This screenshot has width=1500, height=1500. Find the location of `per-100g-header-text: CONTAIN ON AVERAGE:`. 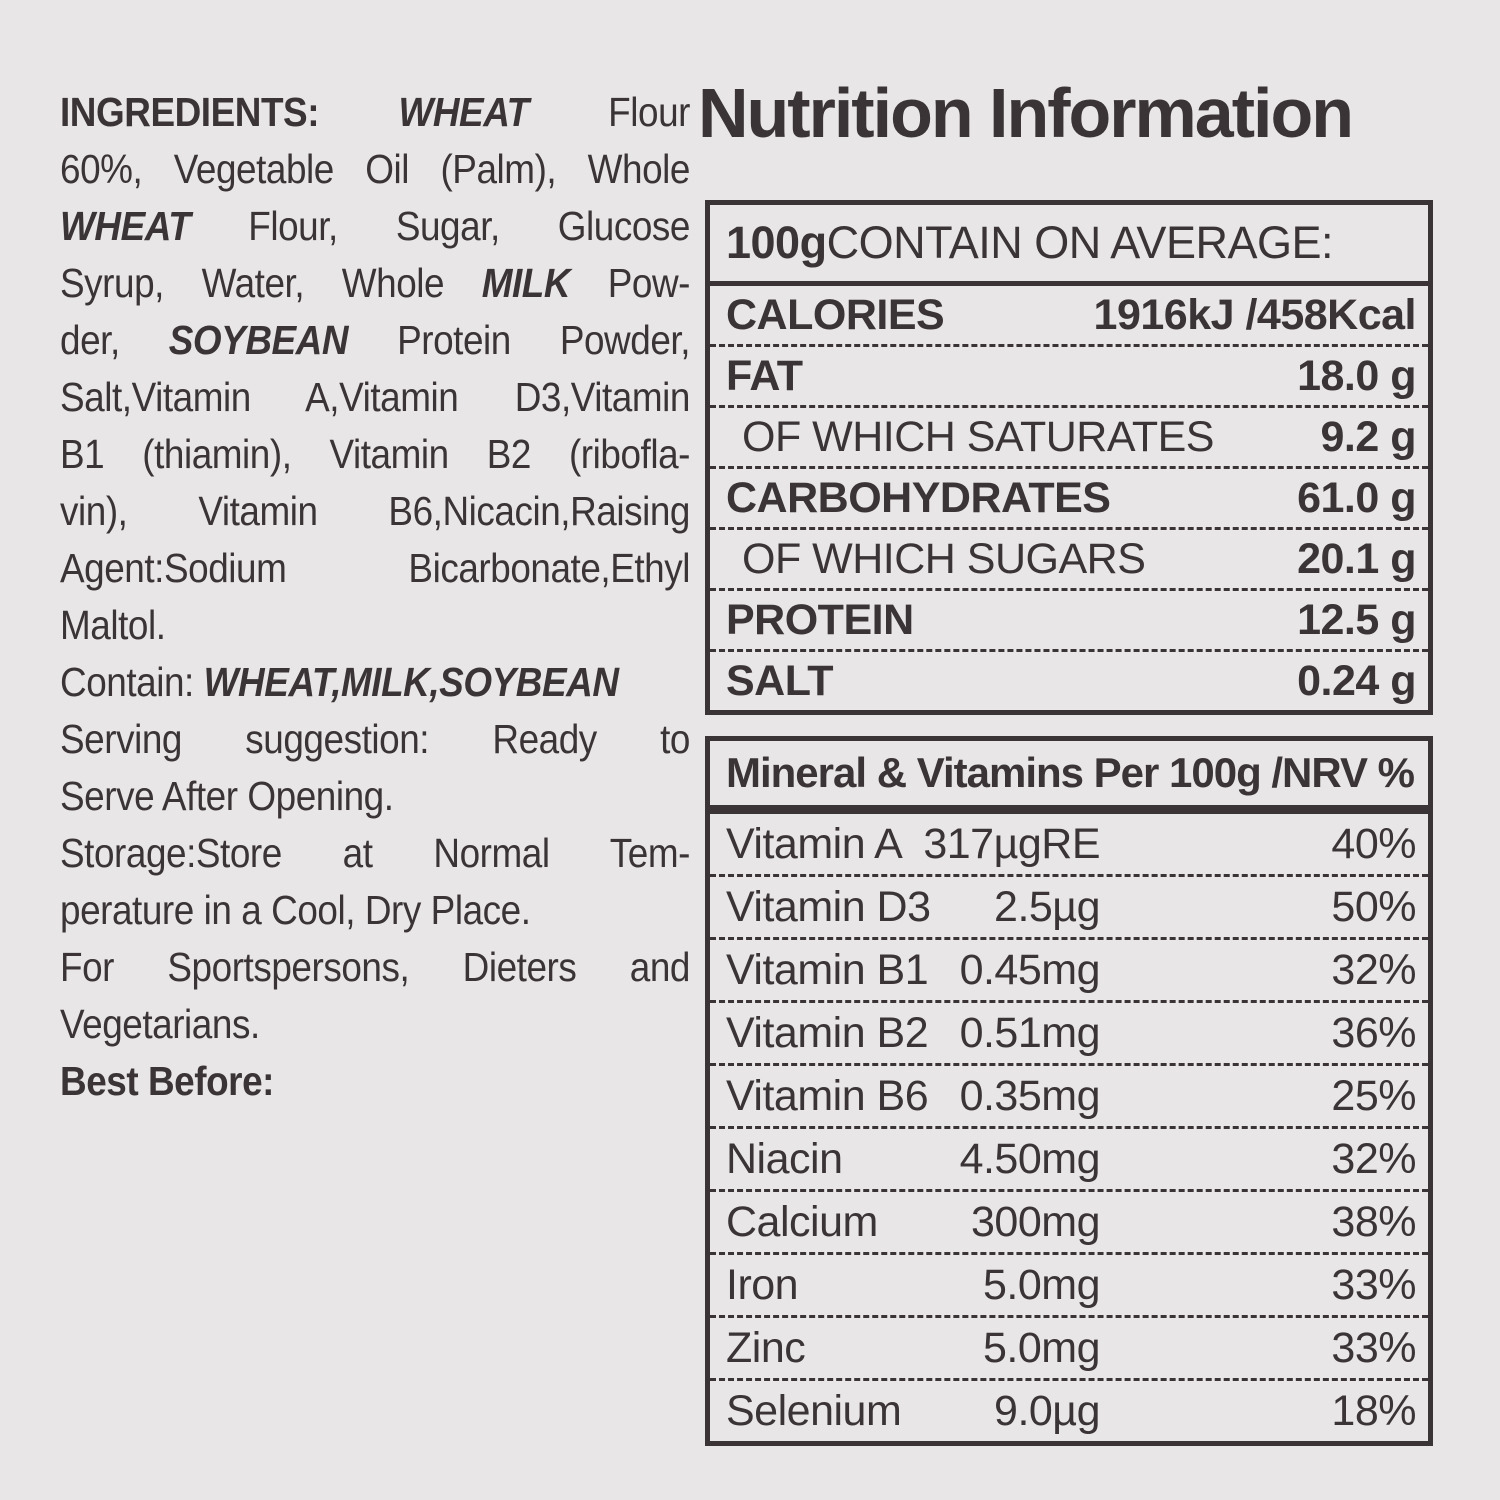

per-100g-header-text: CONTAIN ON AVERAGE: is located at coordinates (1080, 242).